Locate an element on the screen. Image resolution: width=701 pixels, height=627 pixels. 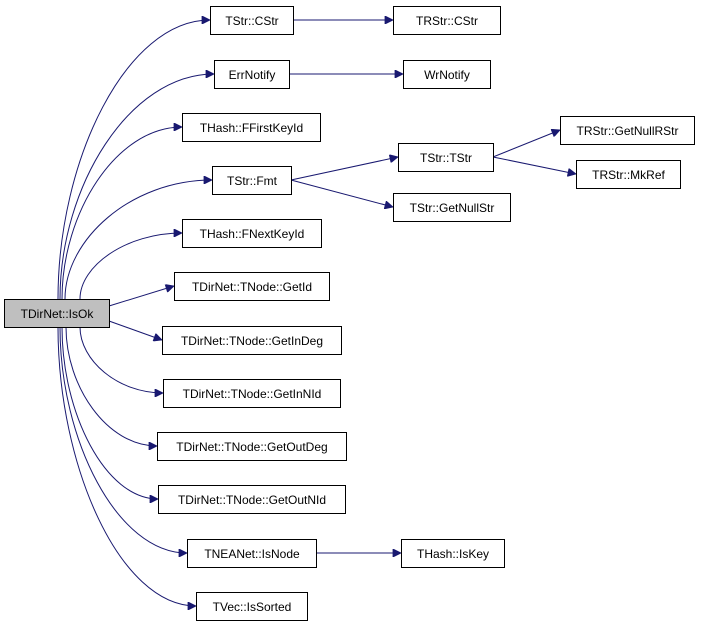
node-label: TNEANet::IsNode is located at coordinates (252, 554).